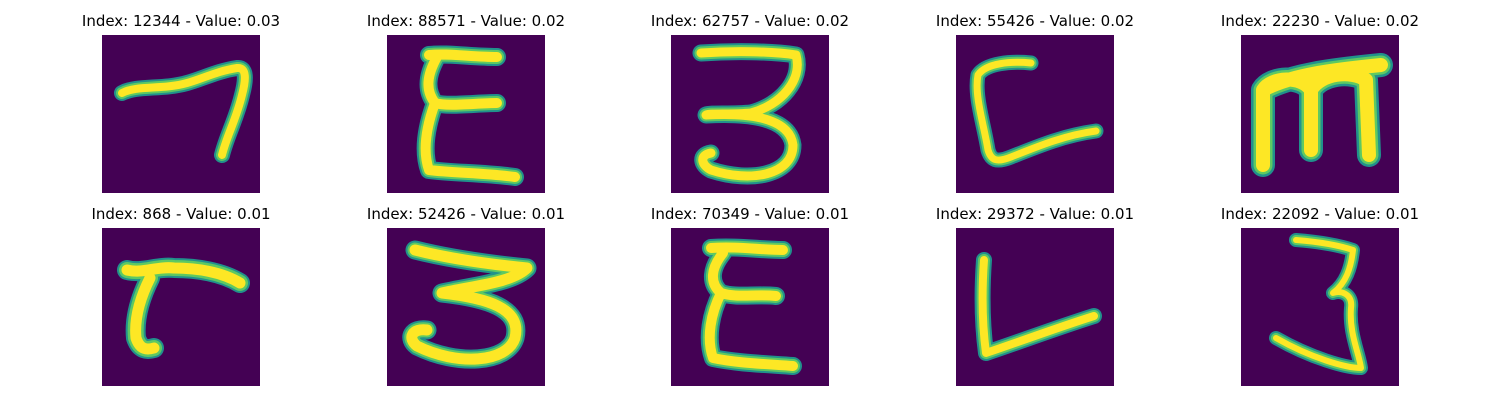 Image resolution: width=1500 pixels, height=400 pixels. I want to click on L-curve-stroke-glyph, so click(1036, 111).